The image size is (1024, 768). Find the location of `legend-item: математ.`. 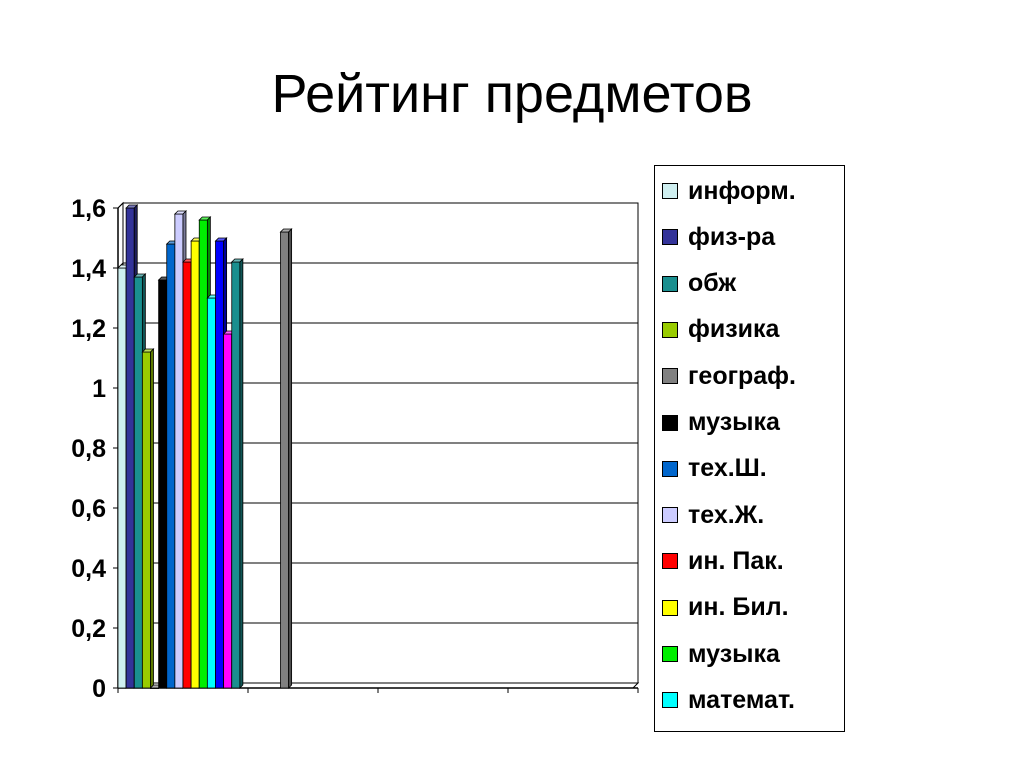

legend-item: математ. is located at coordinates (728, 700).